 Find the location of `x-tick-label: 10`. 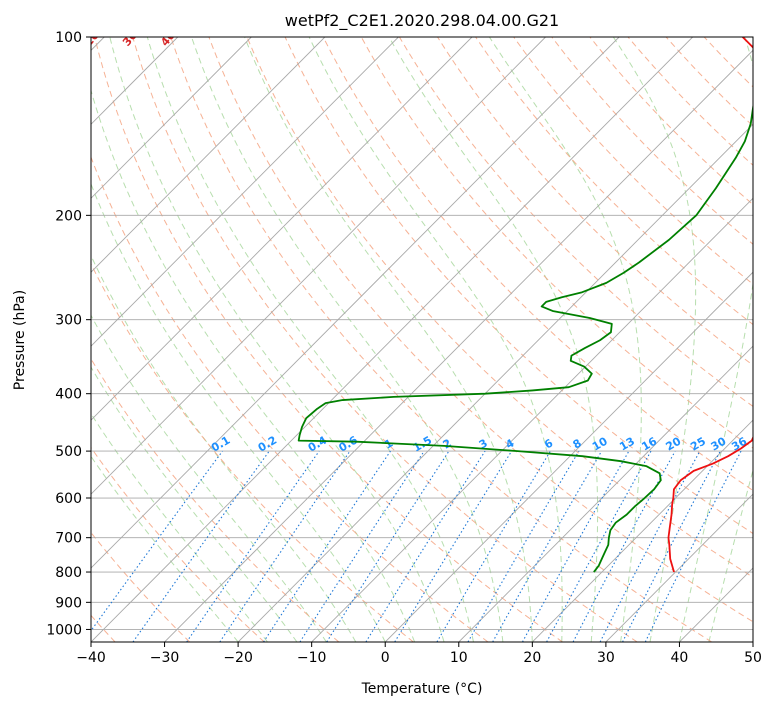

x-tick-label: 10 is located at coordinates (459, 658).